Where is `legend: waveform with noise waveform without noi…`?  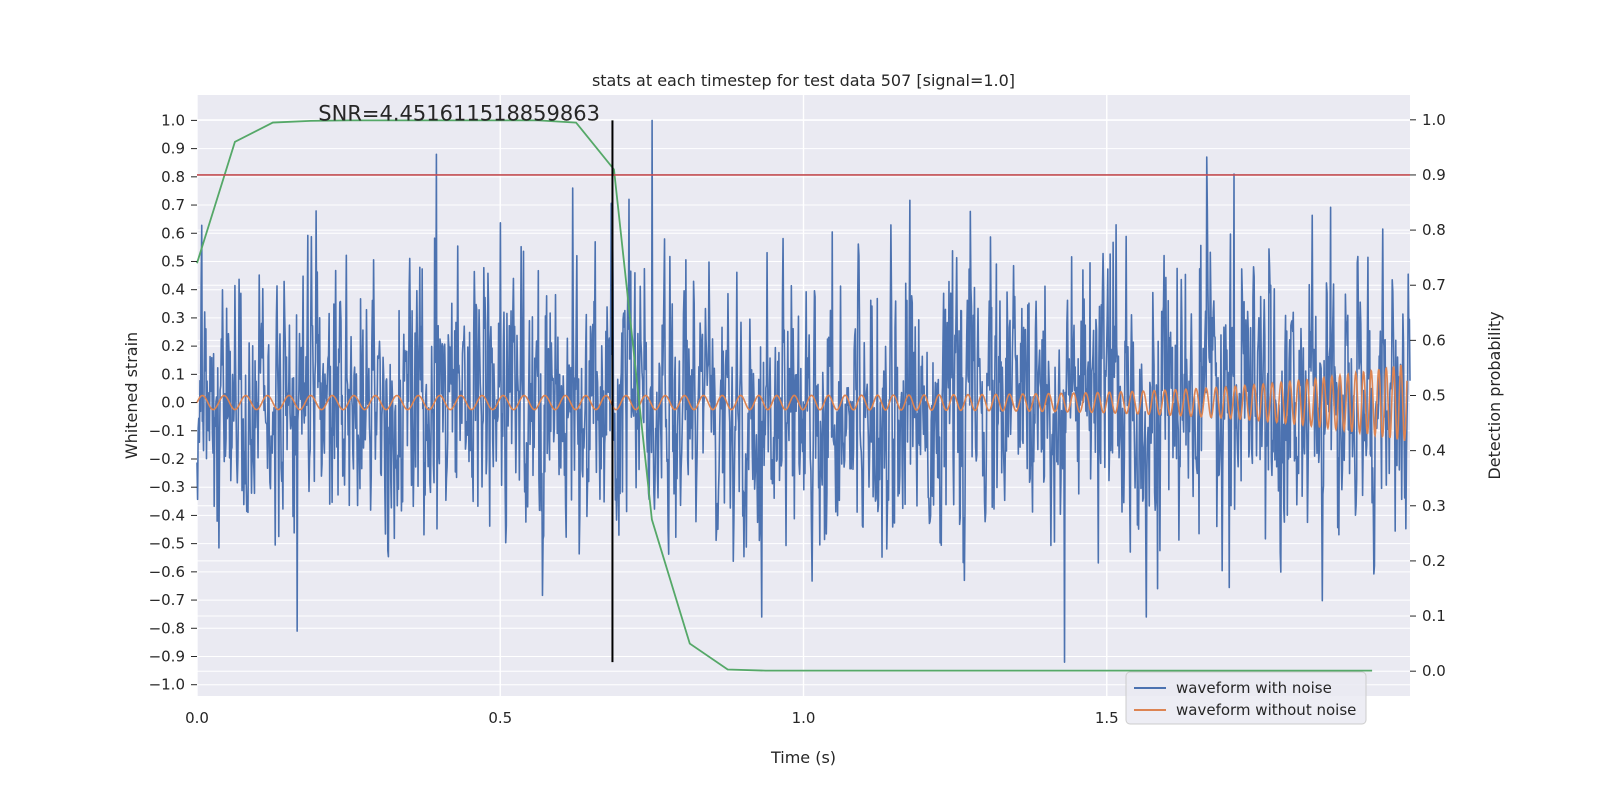 legend: waveform with noise waveform without noi… is located at coordinates (1246, 698).